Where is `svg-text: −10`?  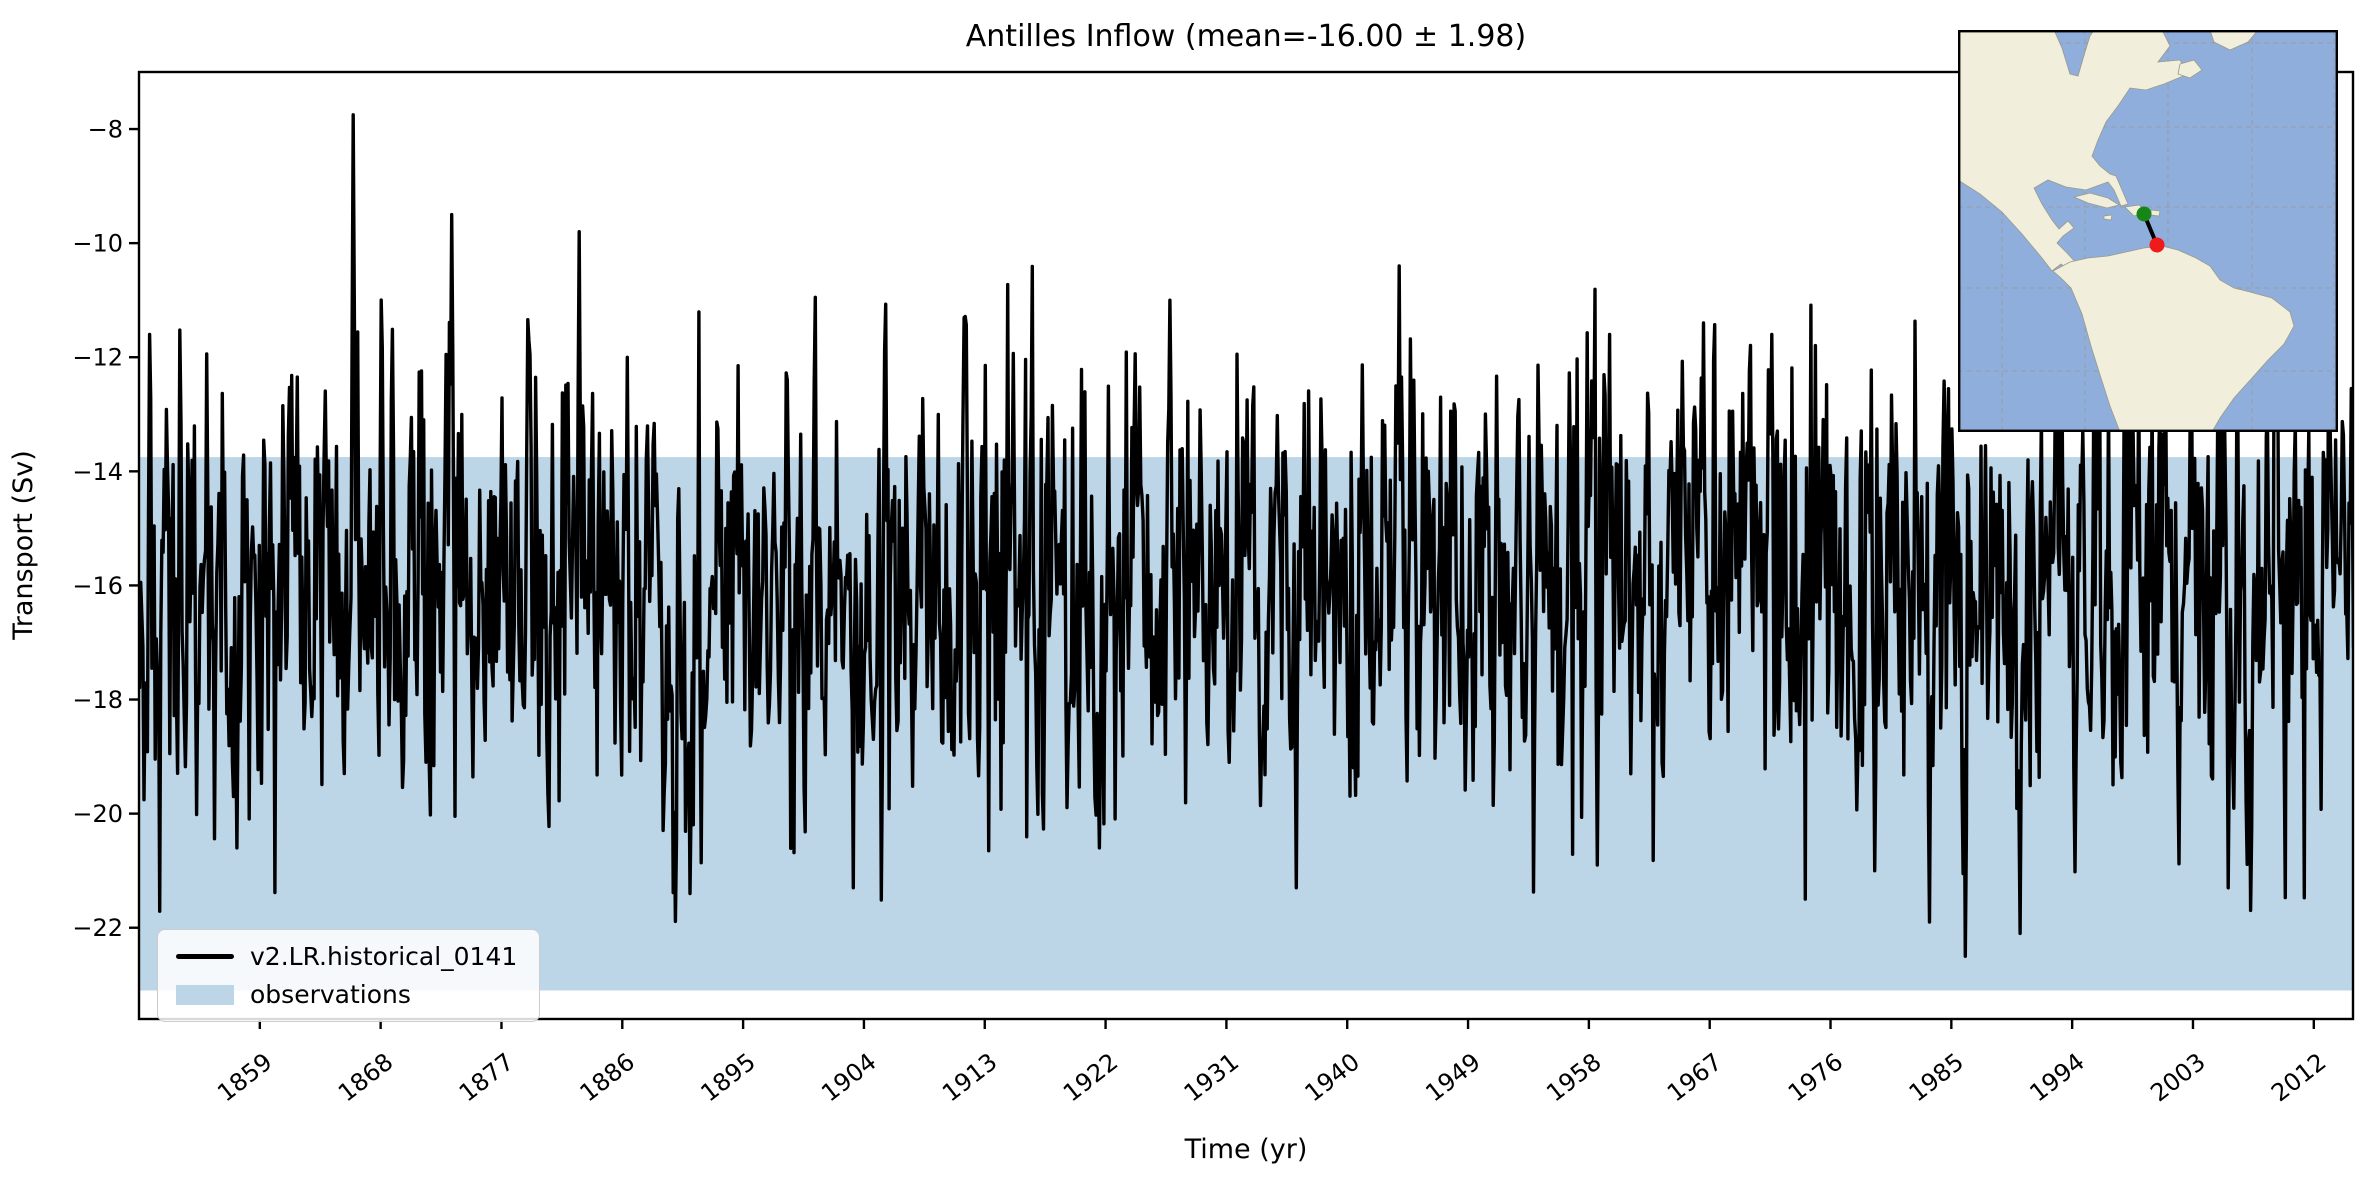
svg-text: −10 is located at coordinates (97, 244).